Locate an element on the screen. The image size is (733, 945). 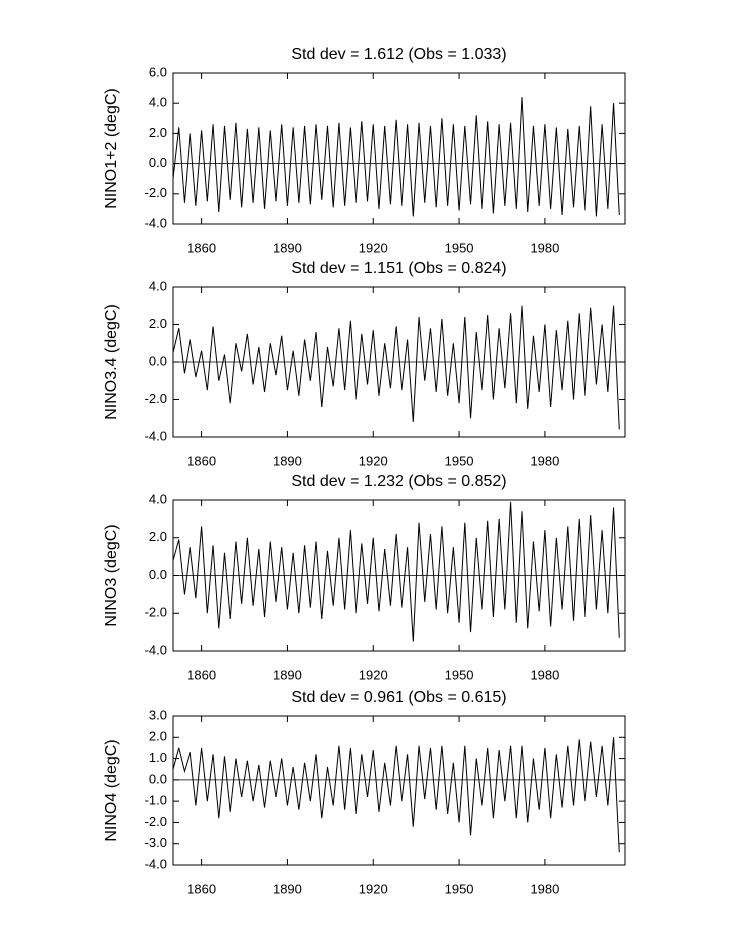
y-axis-label: NINO3.4 (degC) is located at coordinates (111, 362).